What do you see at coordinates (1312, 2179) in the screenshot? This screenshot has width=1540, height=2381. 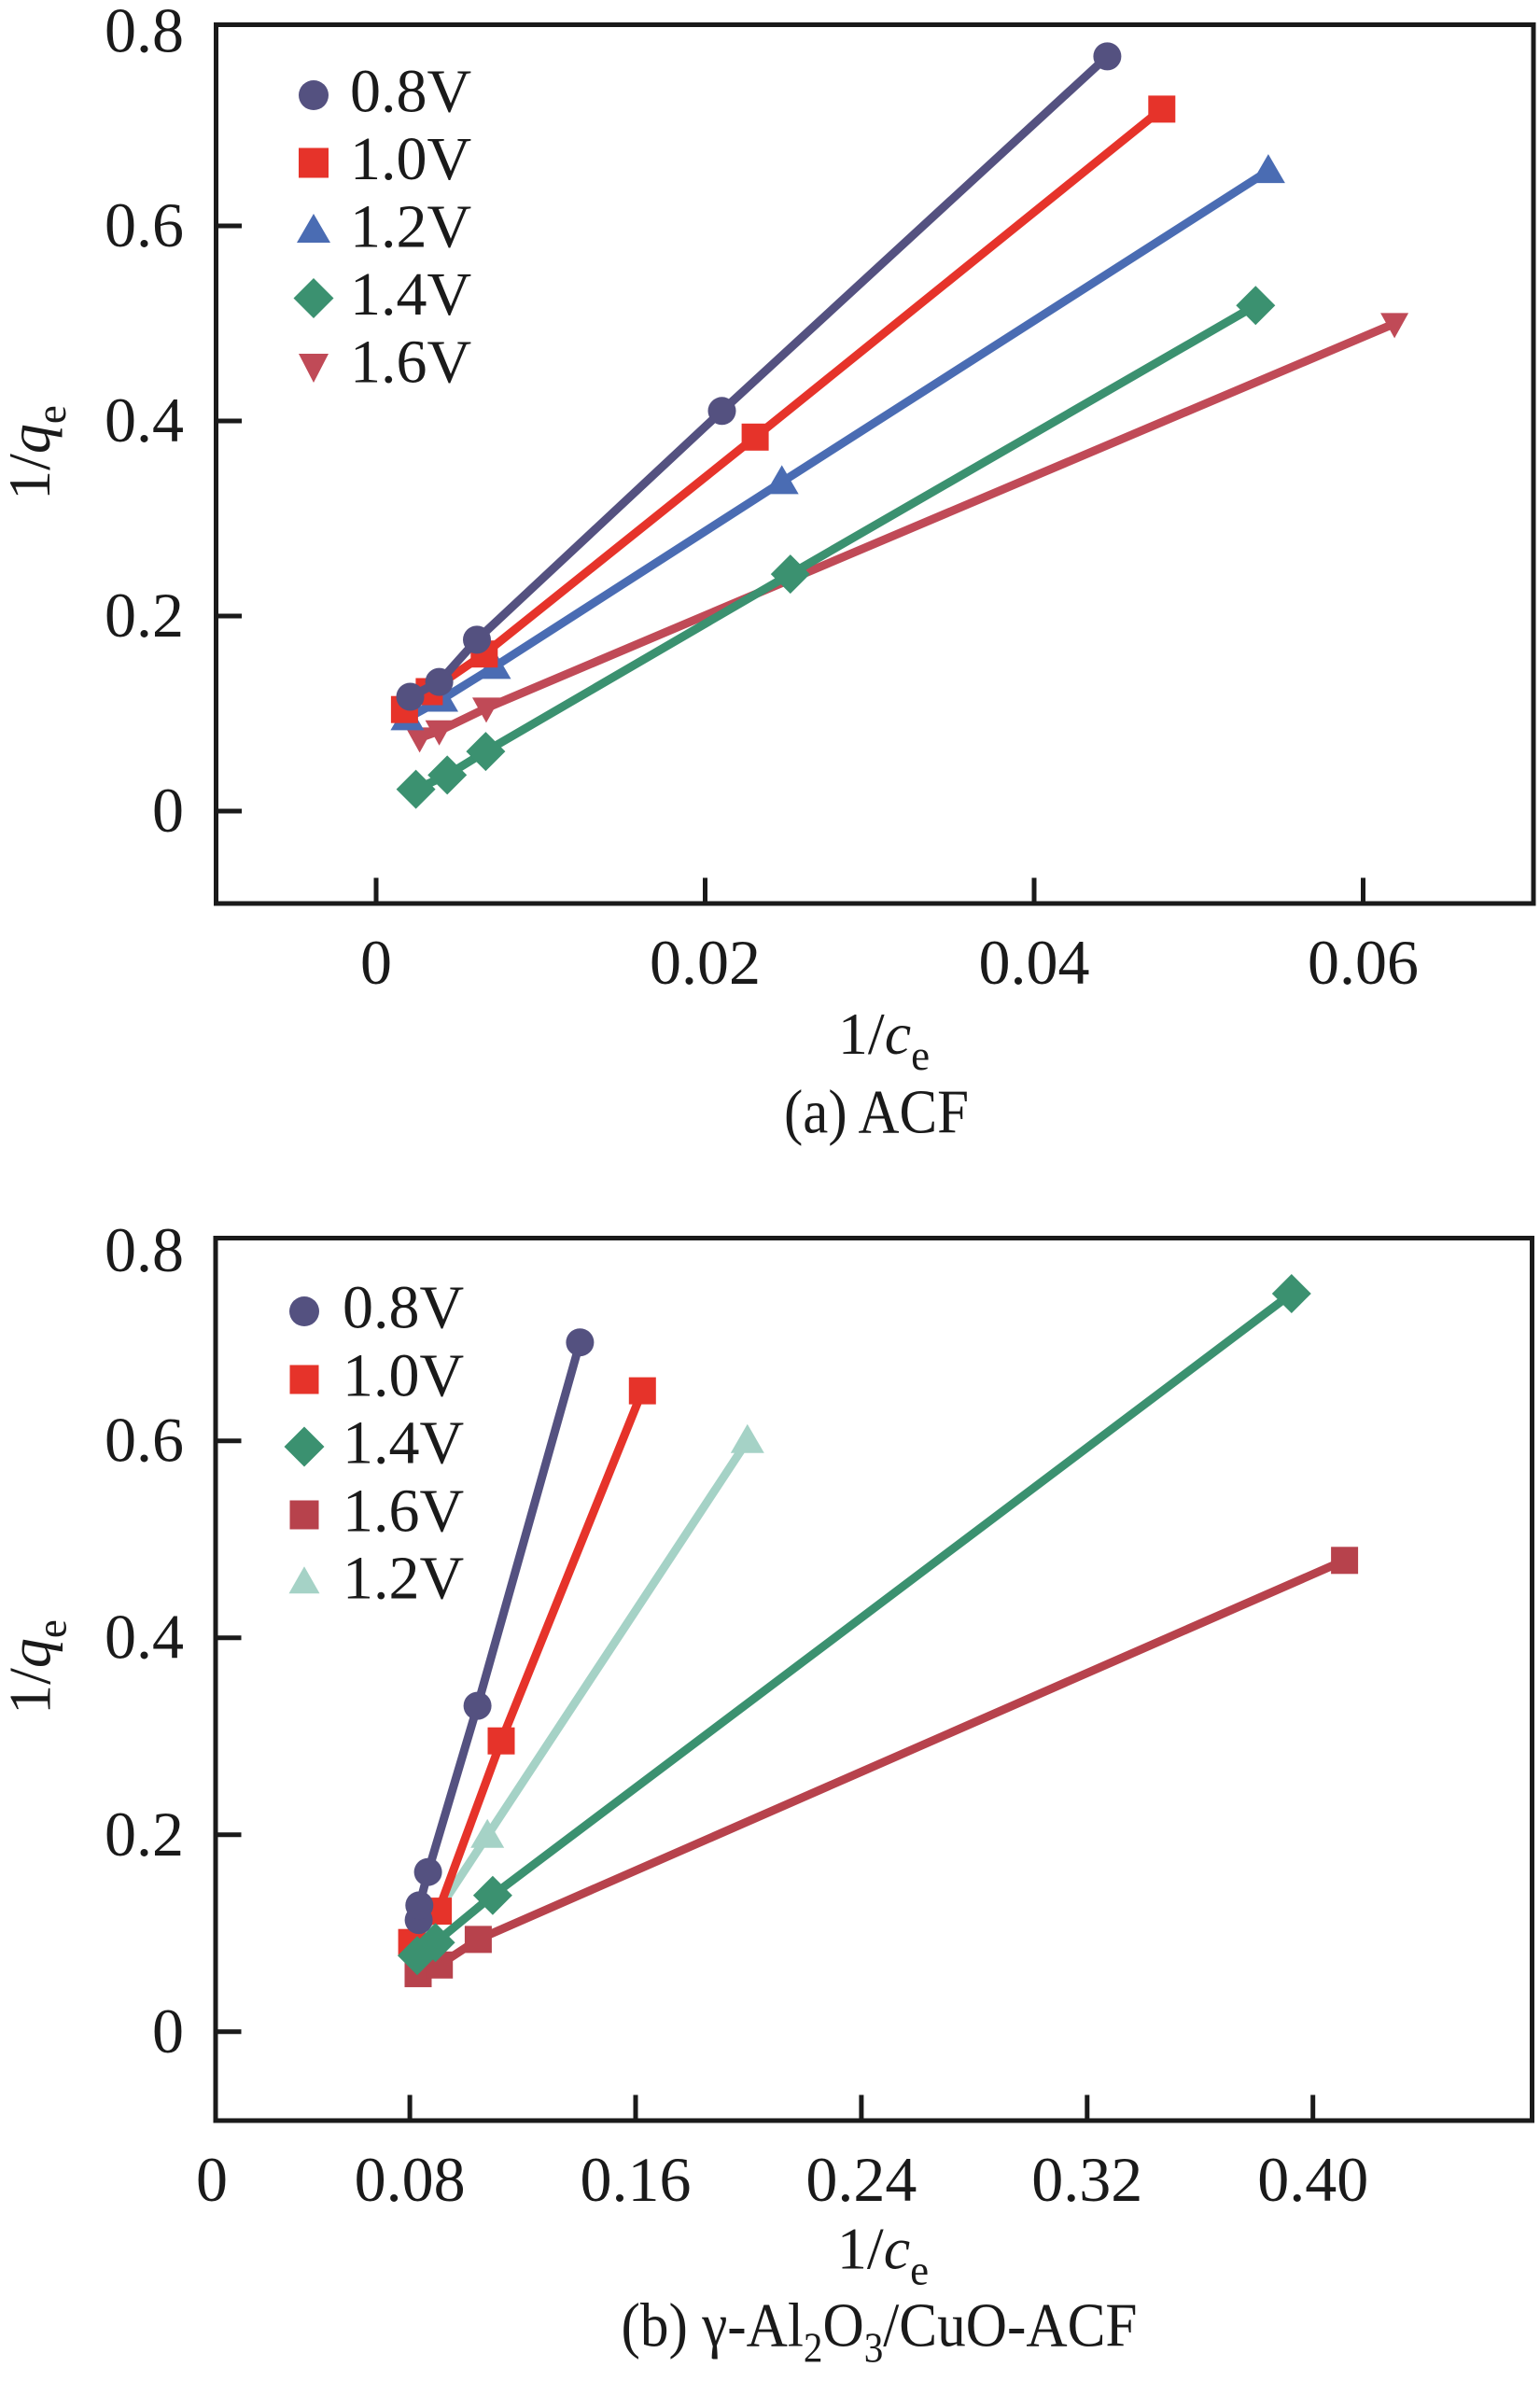 I see `svg-text: 0.40` at bounding box center [1312, 2179].